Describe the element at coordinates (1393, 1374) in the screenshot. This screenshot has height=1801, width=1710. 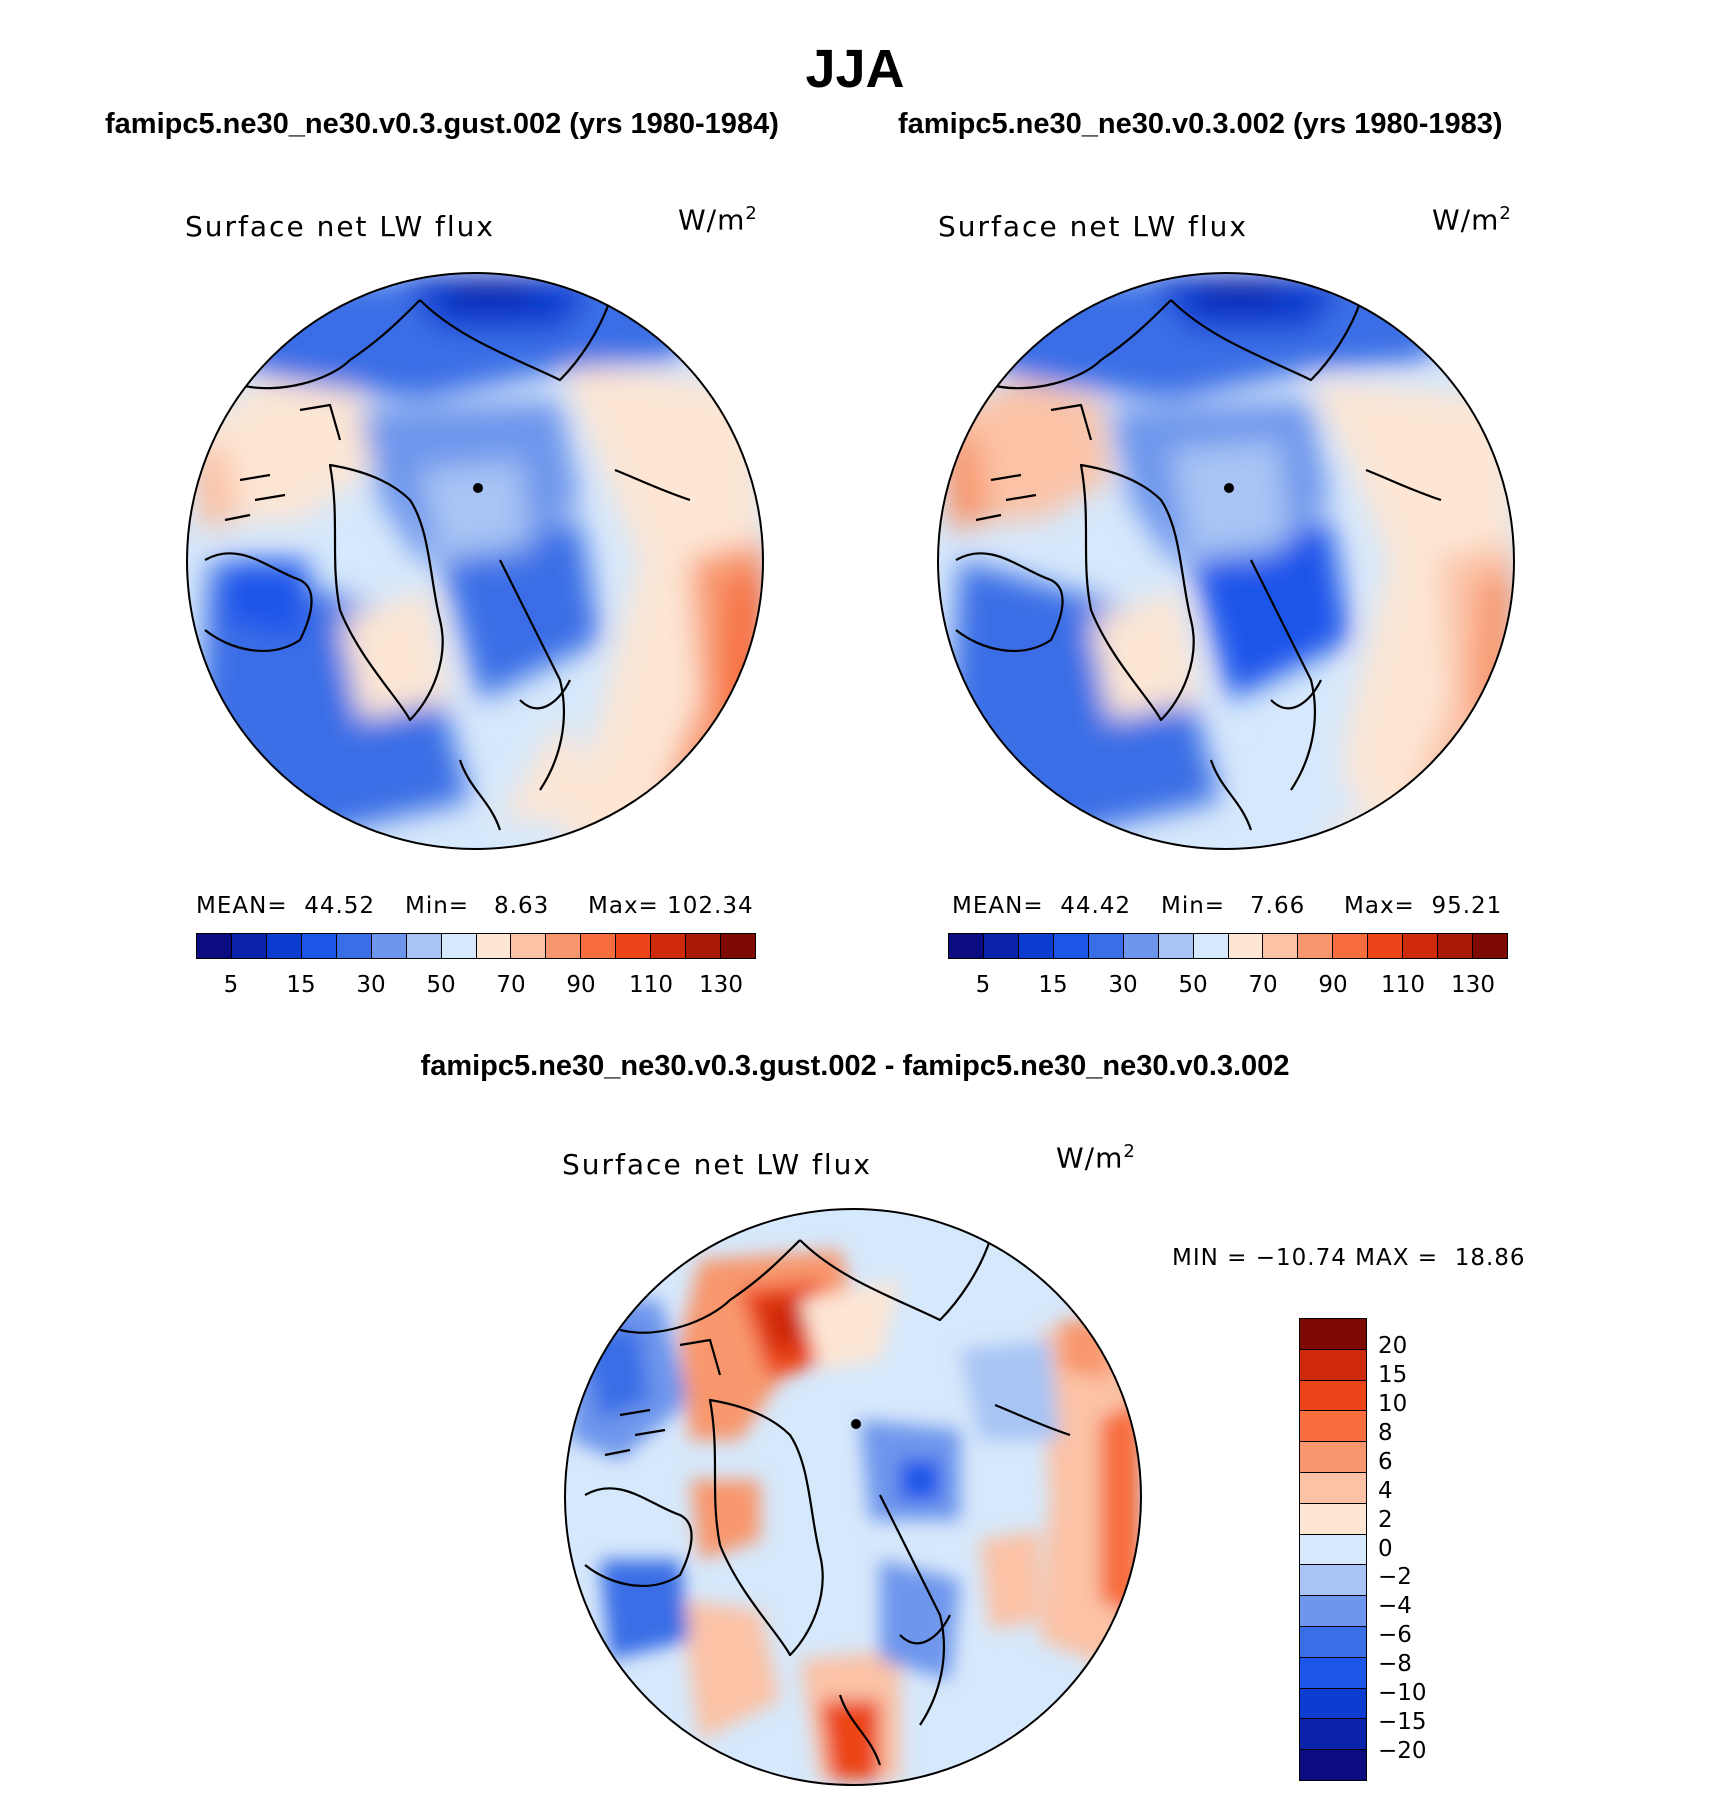
I see `diff-colorbar-tick-label: 15` at that location.